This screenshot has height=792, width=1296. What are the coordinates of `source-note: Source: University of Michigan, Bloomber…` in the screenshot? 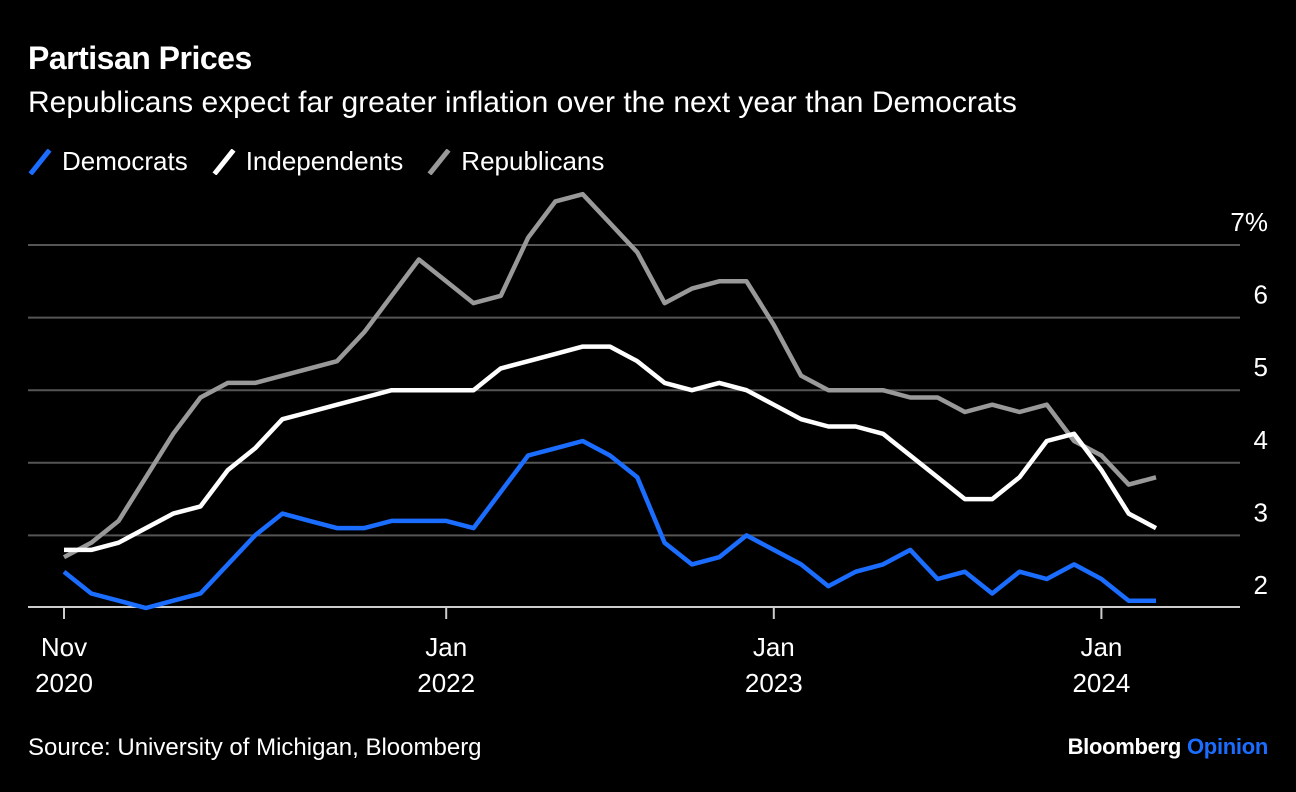 It's located at (255, 747).